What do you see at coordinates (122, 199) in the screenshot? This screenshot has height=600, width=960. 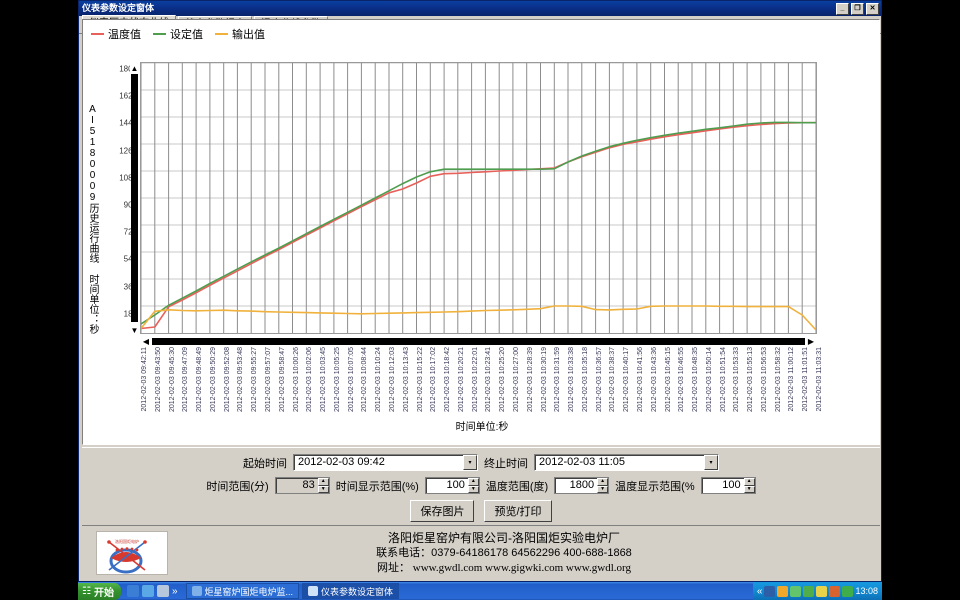 I see `y-axis-ticks: 180 360 540 720 900 1080 1260 1440 1620 1800` at bounding box center [122, 199].